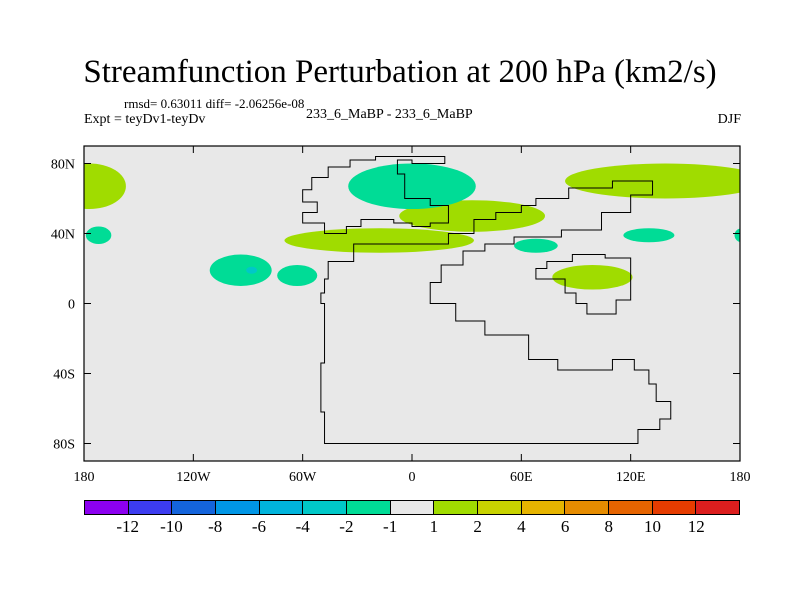 This screenshot has height=600, width=800. I want to click on contour-north-africa-arabia-positive, so click(592, 277).